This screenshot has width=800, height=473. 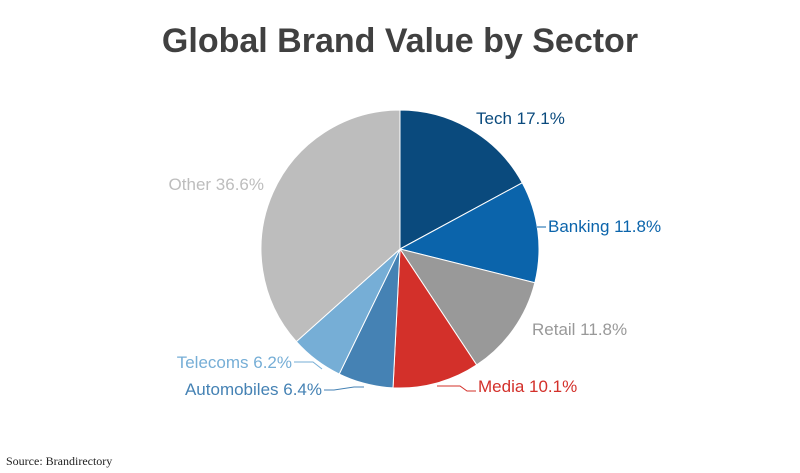 What do you see at coordinates (579, 329) in the screenshot?
I see `slice-label-retail: Retail 11.8%` at bounding box center [579, 329].